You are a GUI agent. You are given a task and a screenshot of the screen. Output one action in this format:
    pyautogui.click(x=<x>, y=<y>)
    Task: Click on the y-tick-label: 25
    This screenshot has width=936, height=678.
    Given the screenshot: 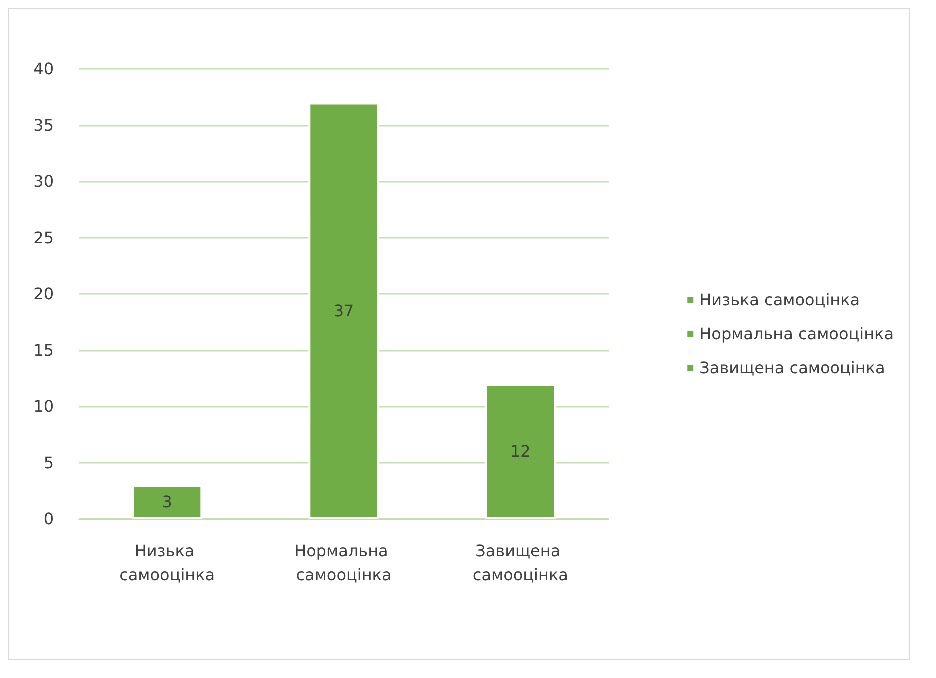 What is the action you would take?
    pyautogui.click(x=44, y=238)
    